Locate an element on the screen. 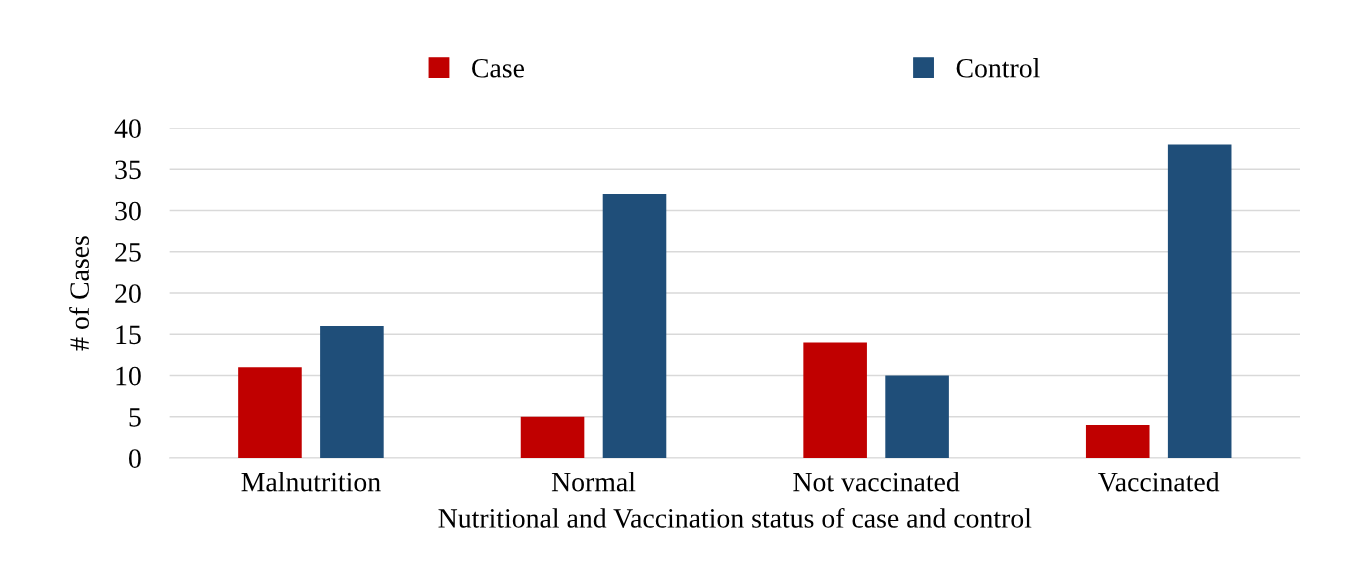 Image resolution: width=1357 pixels, height=582 pixels. x-tick-label: Malnutrition is located at coordinates (311, 481).